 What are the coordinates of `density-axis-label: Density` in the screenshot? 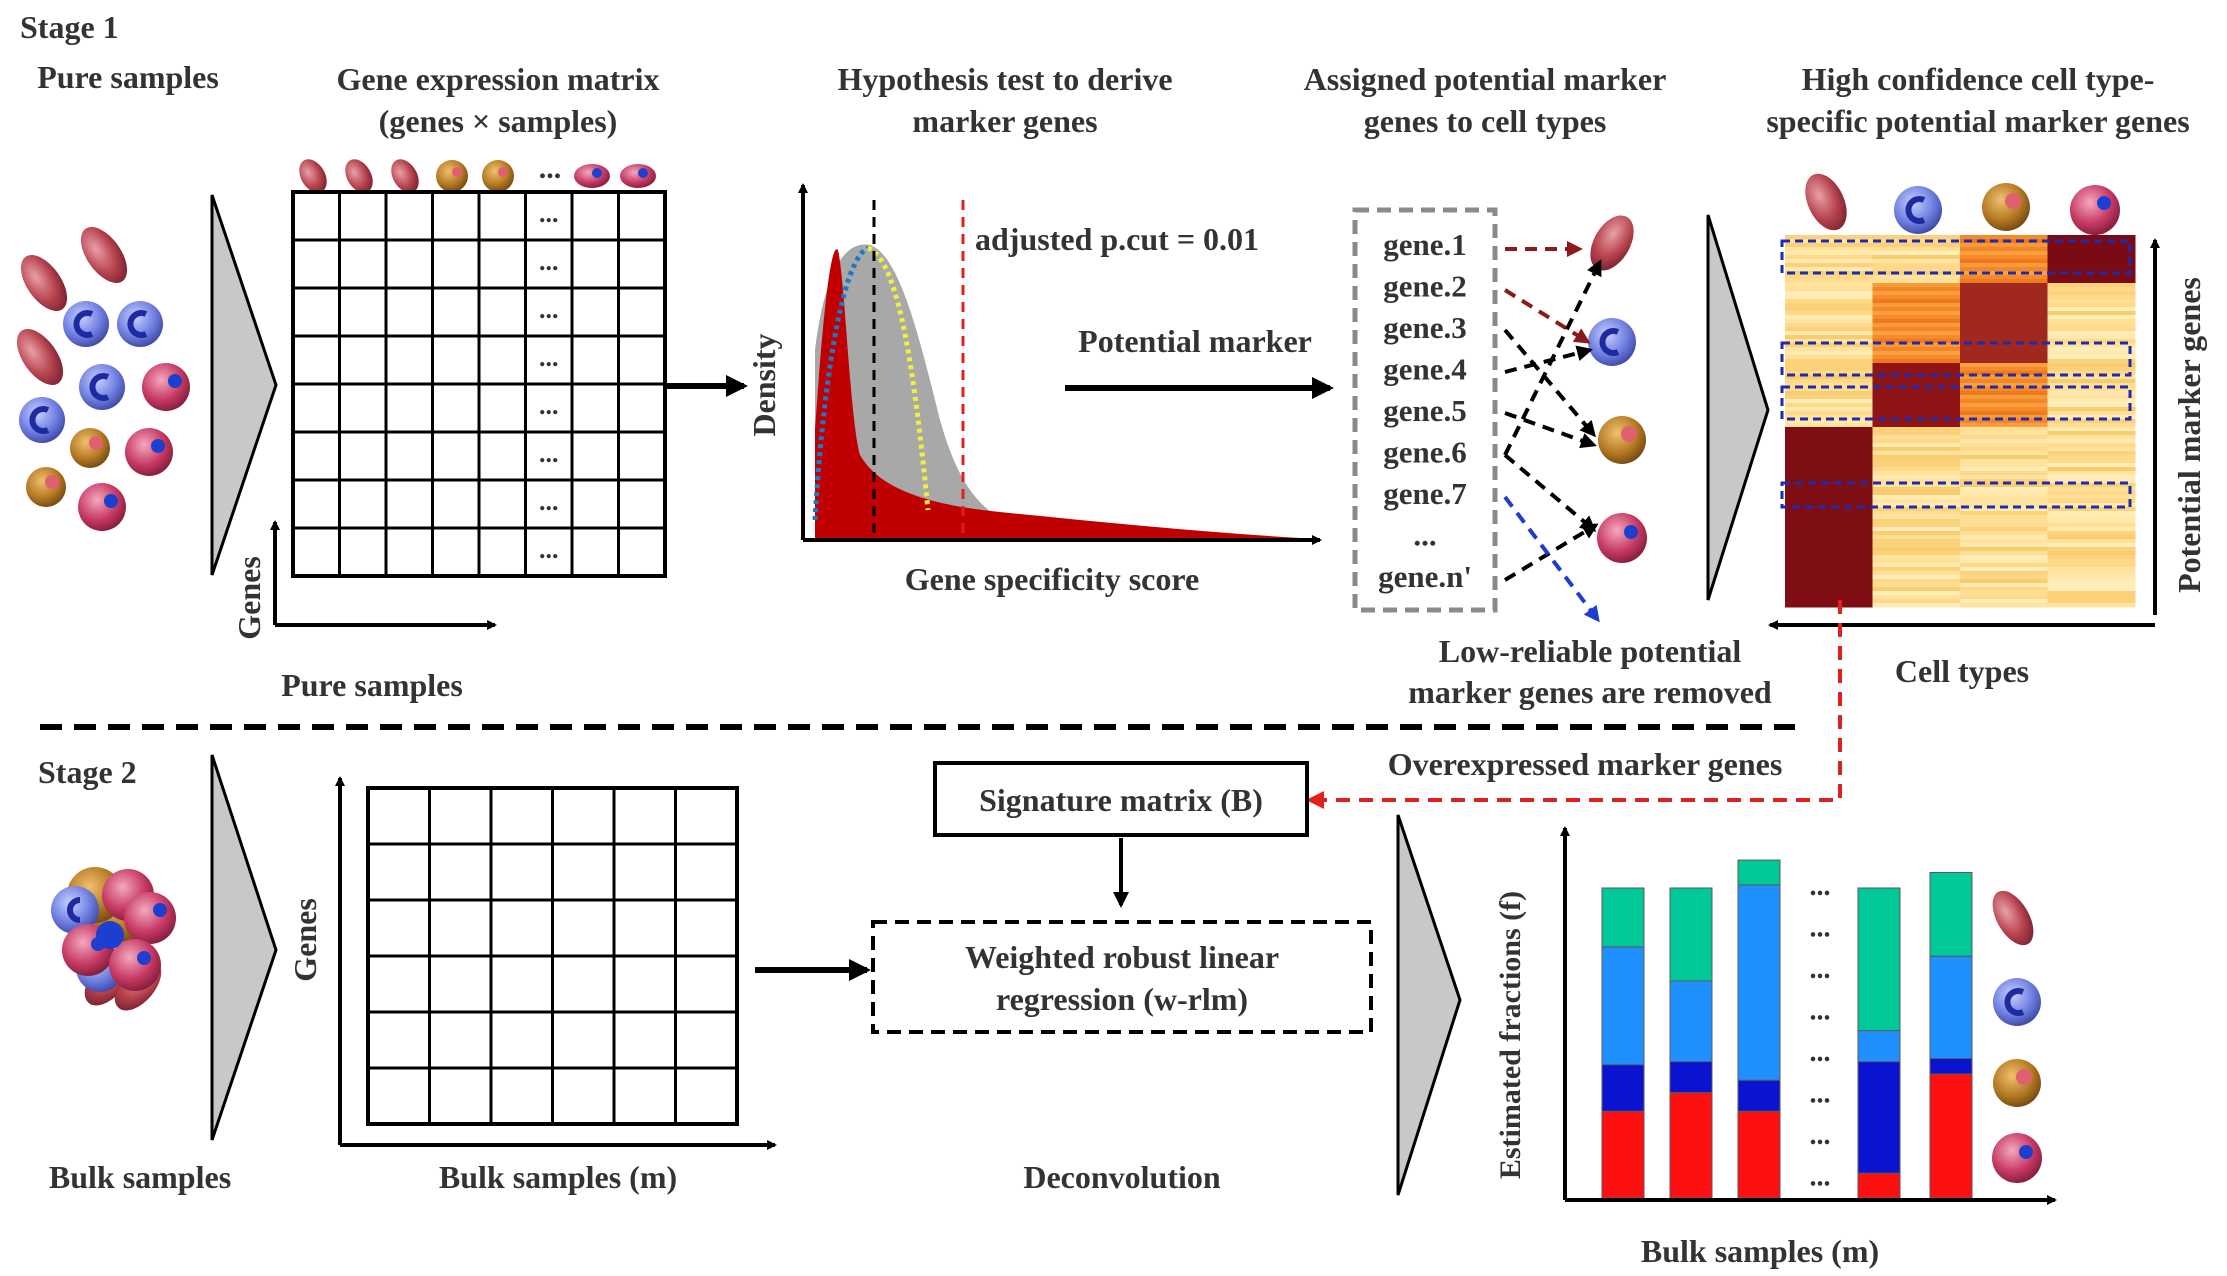 It's located at (764, 384).